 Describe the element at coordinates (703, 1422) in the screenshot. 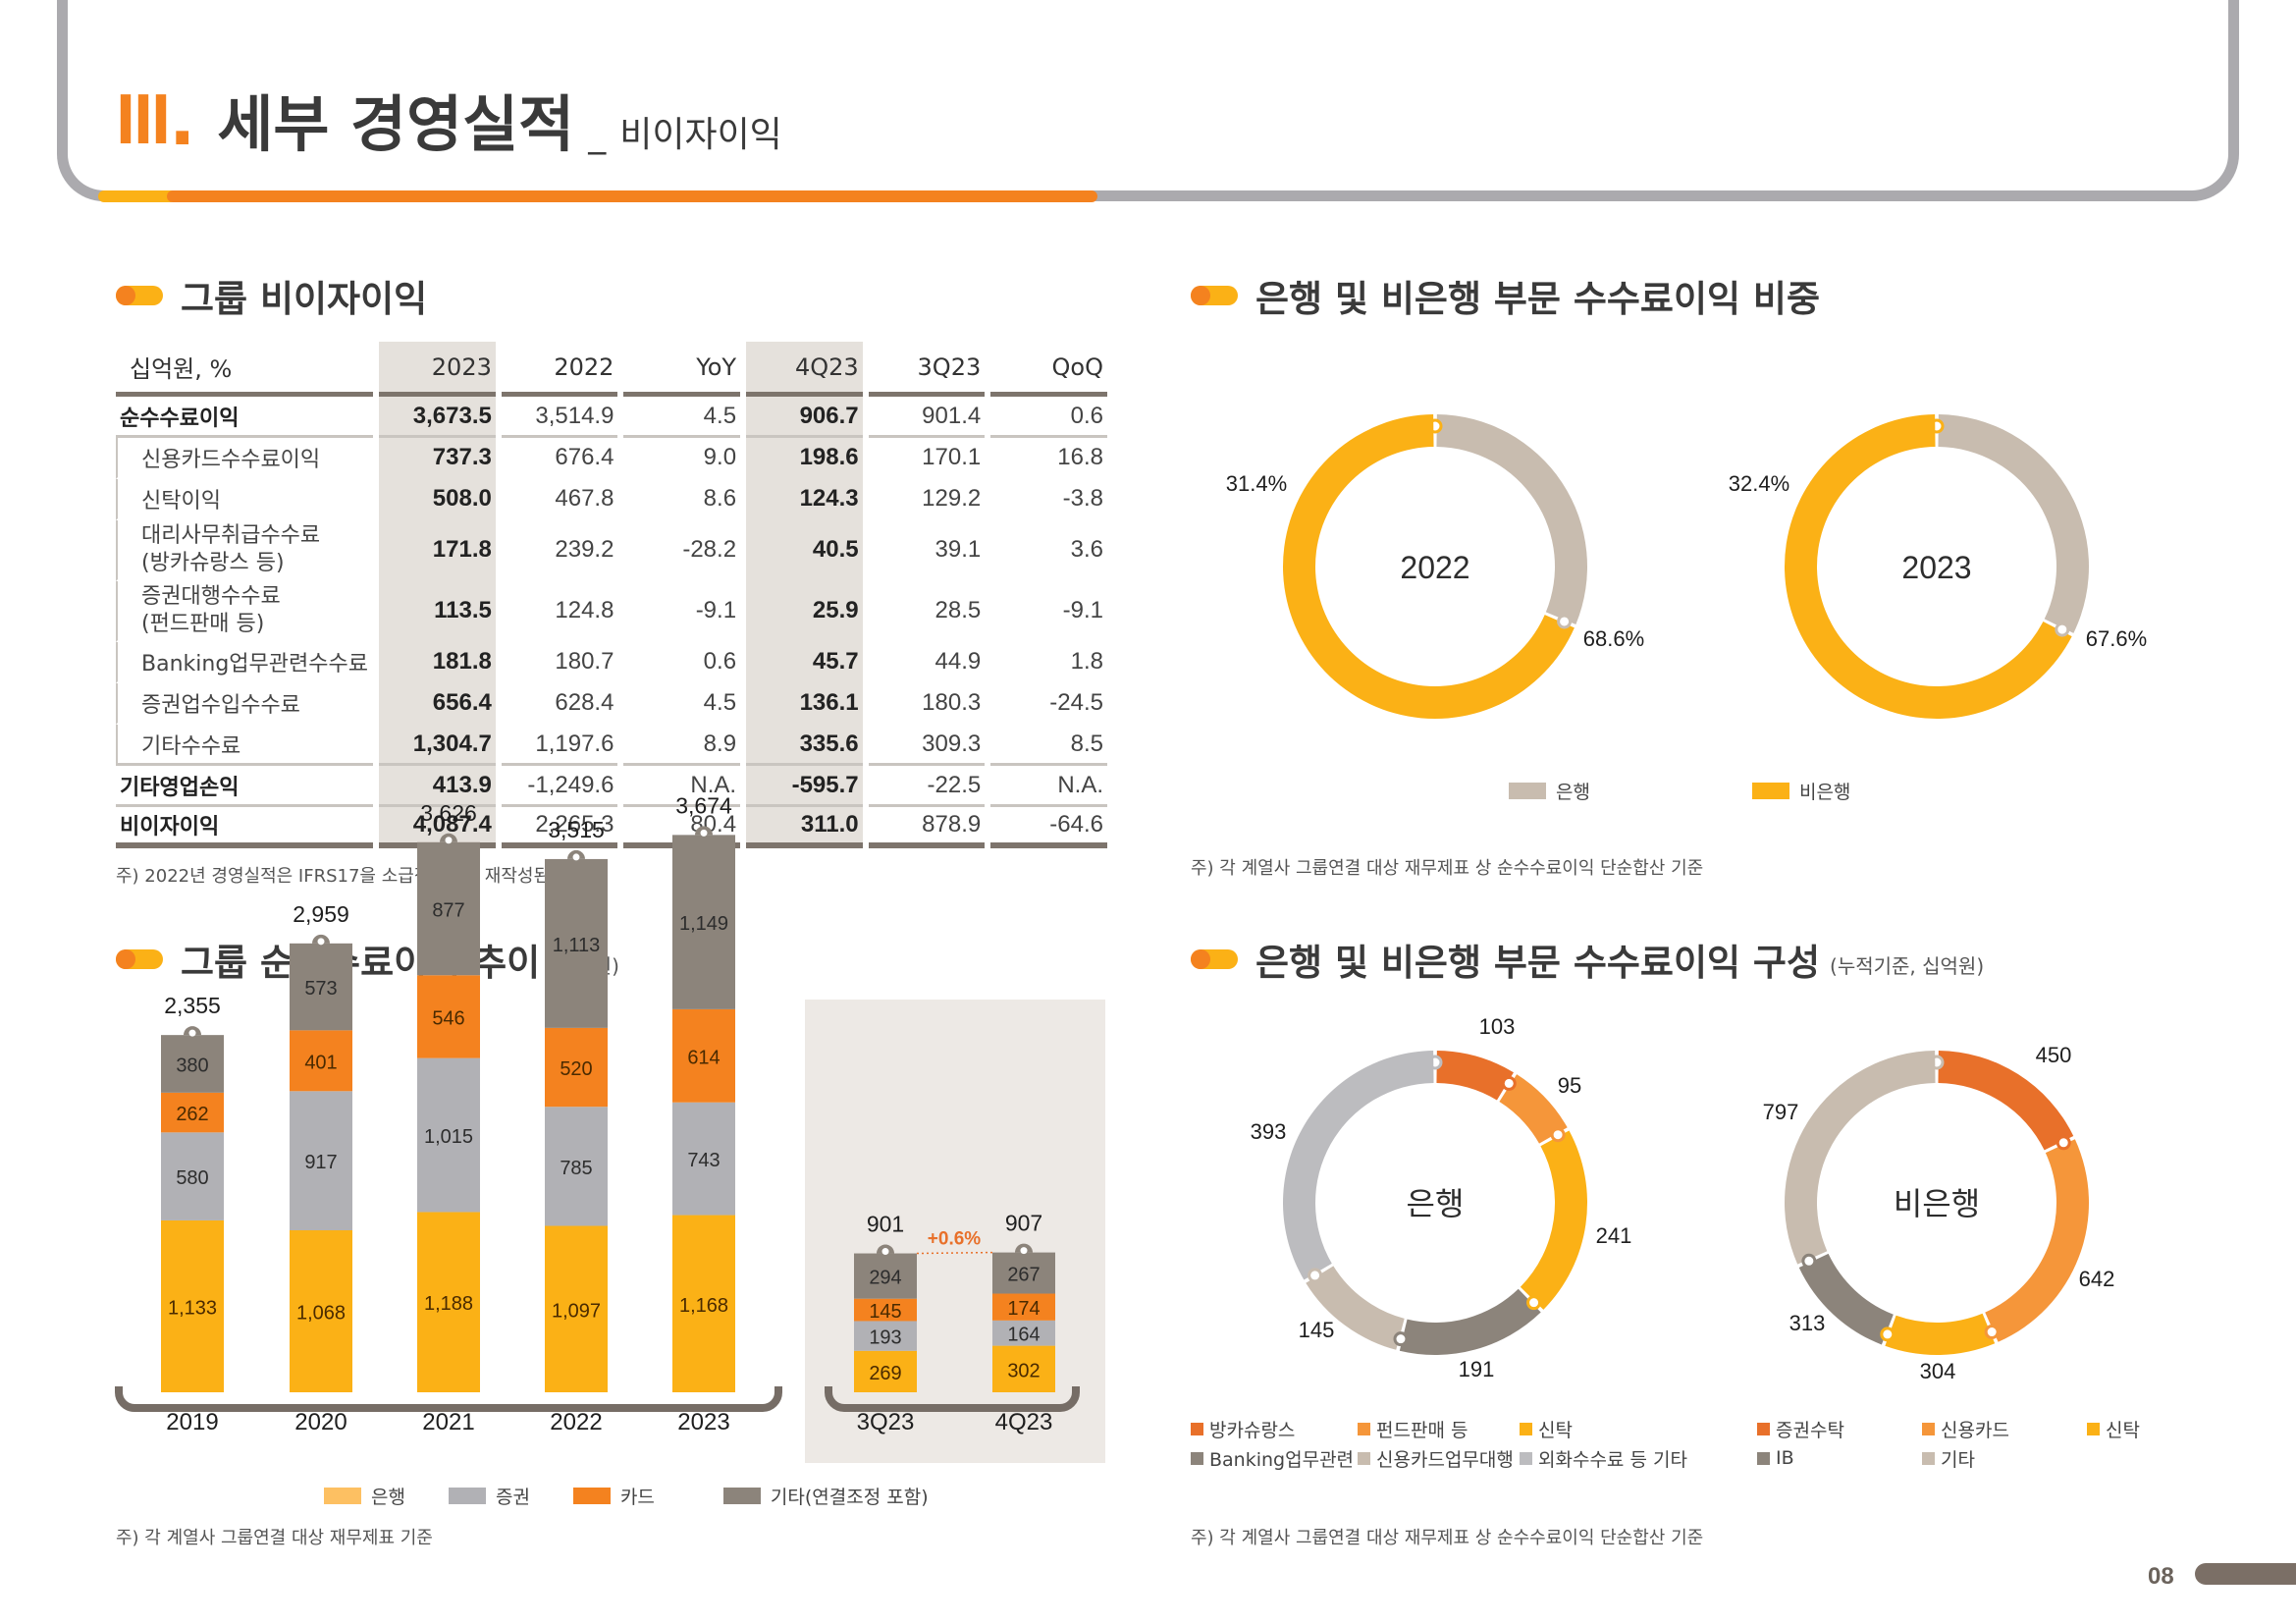

I see `x-tick-label: 2023` at that location.